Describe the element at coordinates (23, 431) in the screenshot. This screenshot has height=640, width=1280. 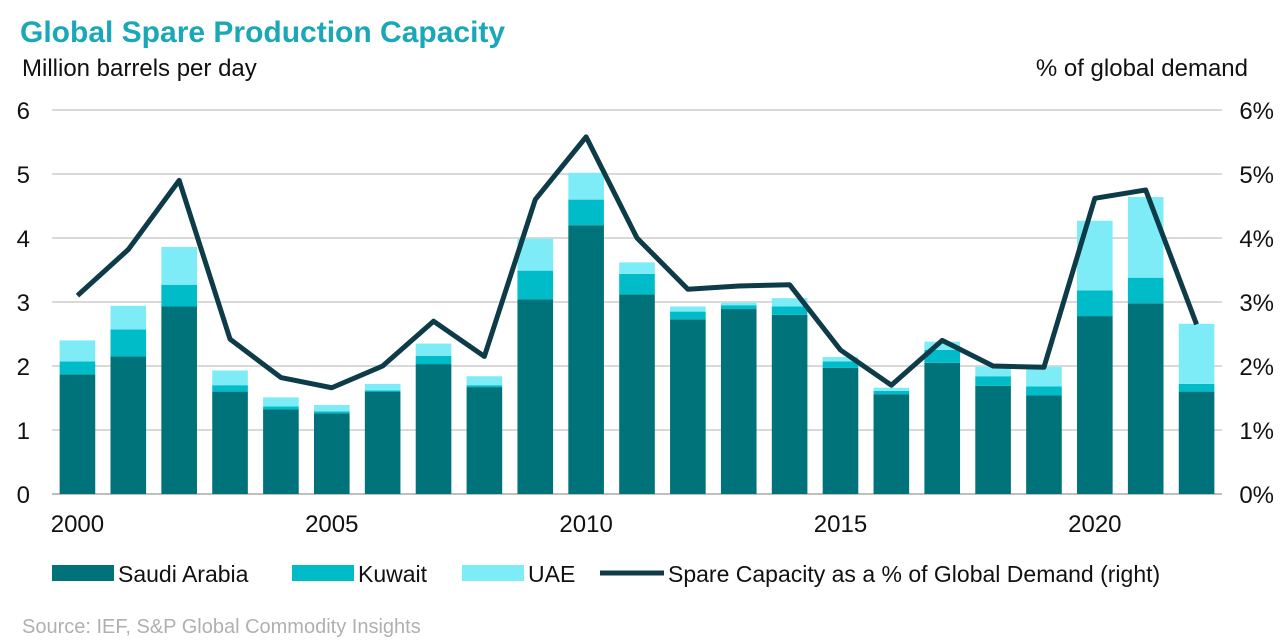
I see `y-tick-label-left: 1` at that location.